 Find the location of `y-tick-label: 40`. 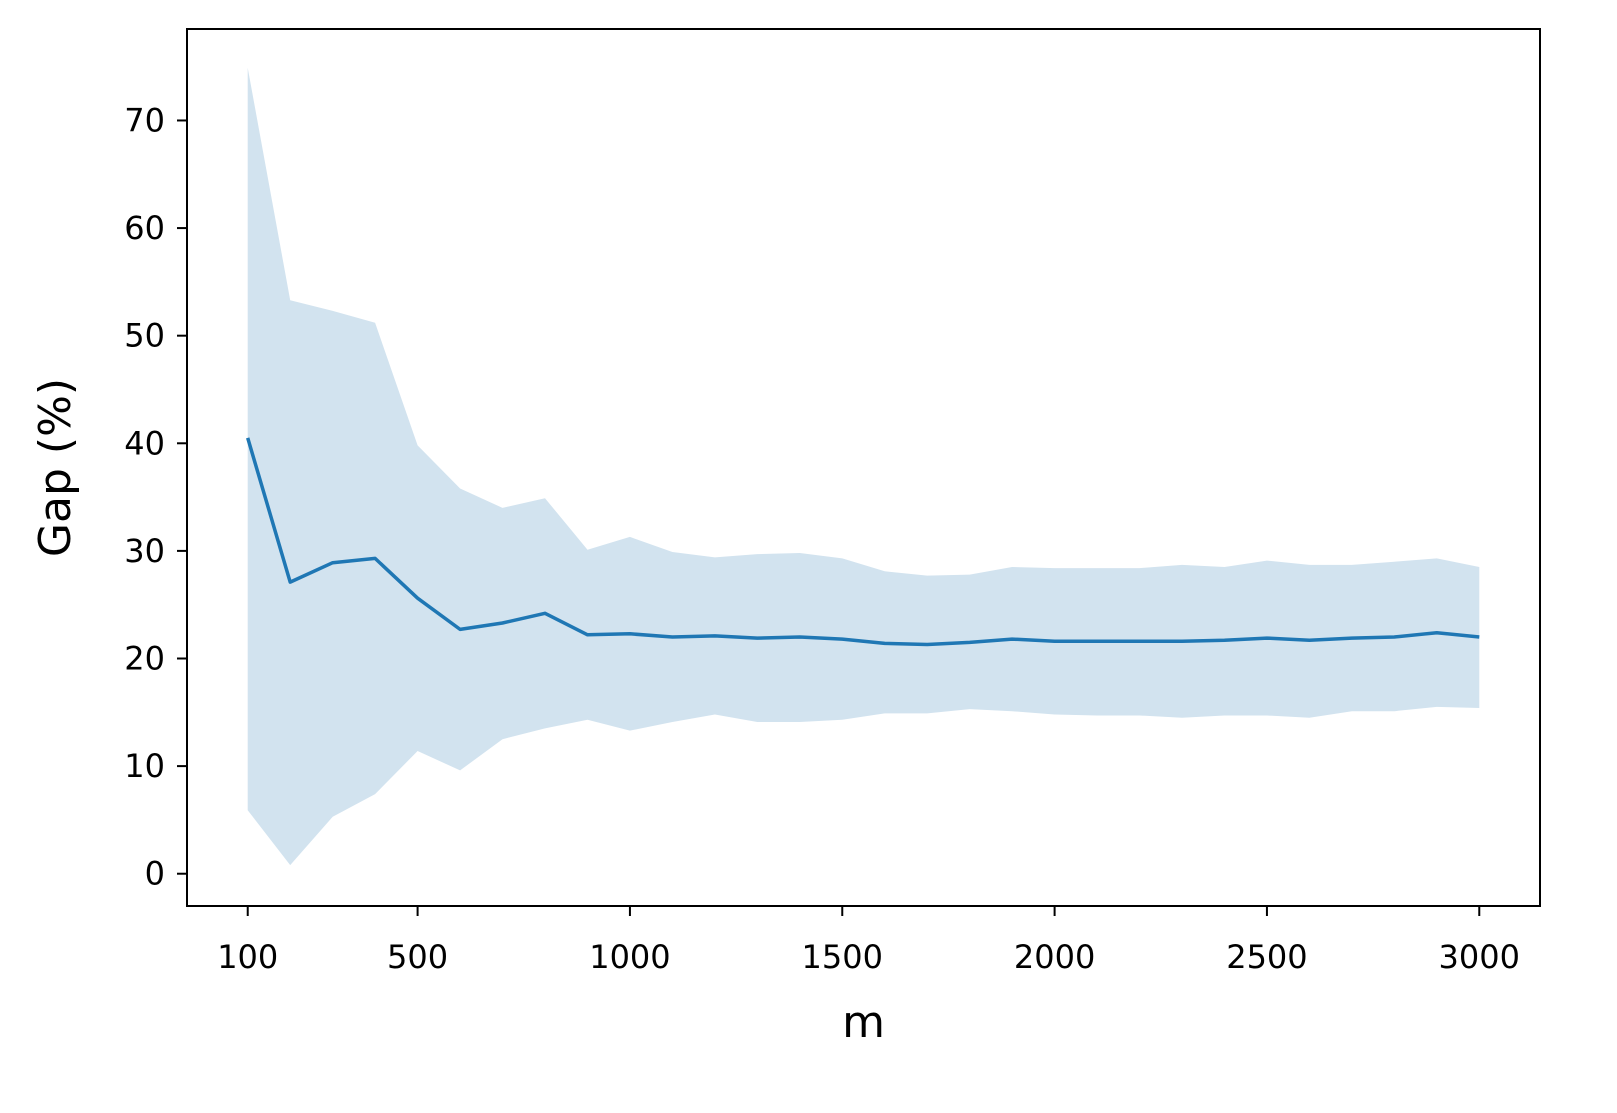

y-tick-label: 40 is located at coordinates (144, 443).